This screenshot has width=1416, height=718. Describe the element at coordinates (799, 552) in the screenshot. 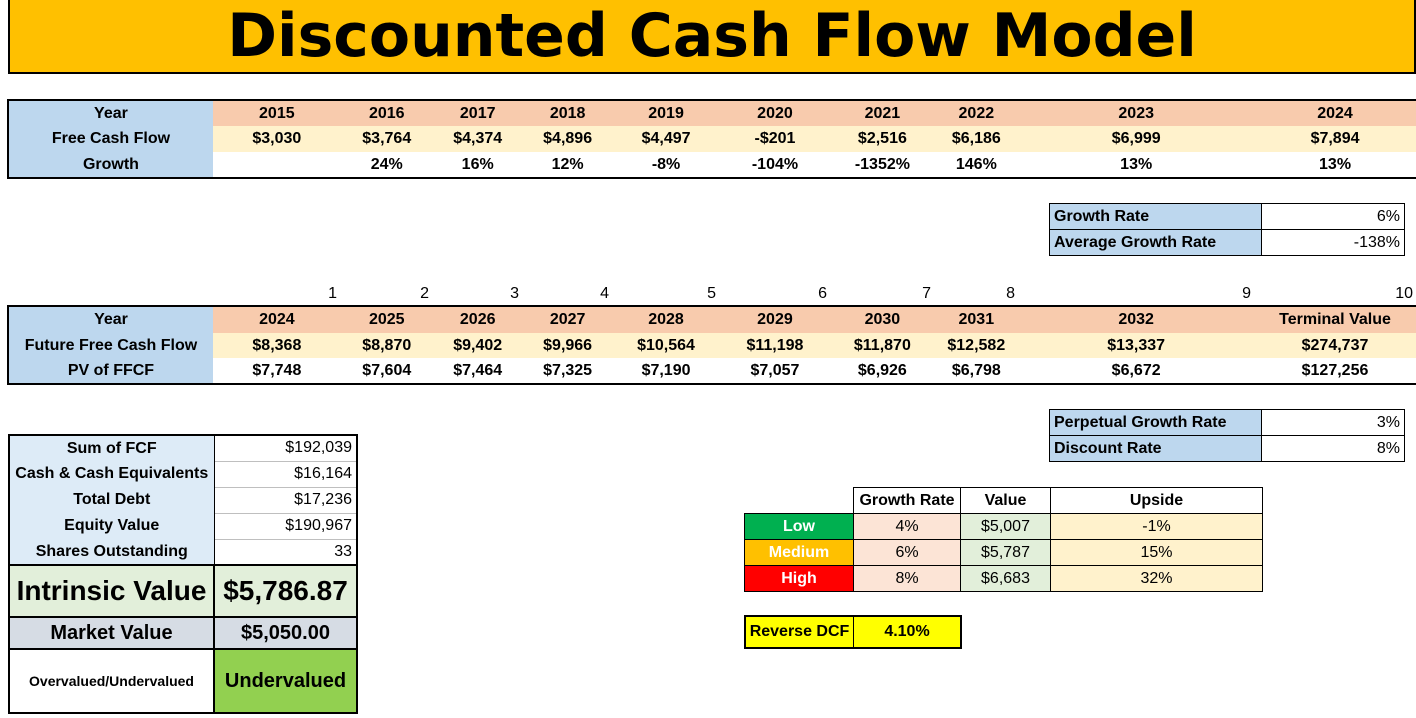

I see `scenario-medium-label: Medium` at that location.